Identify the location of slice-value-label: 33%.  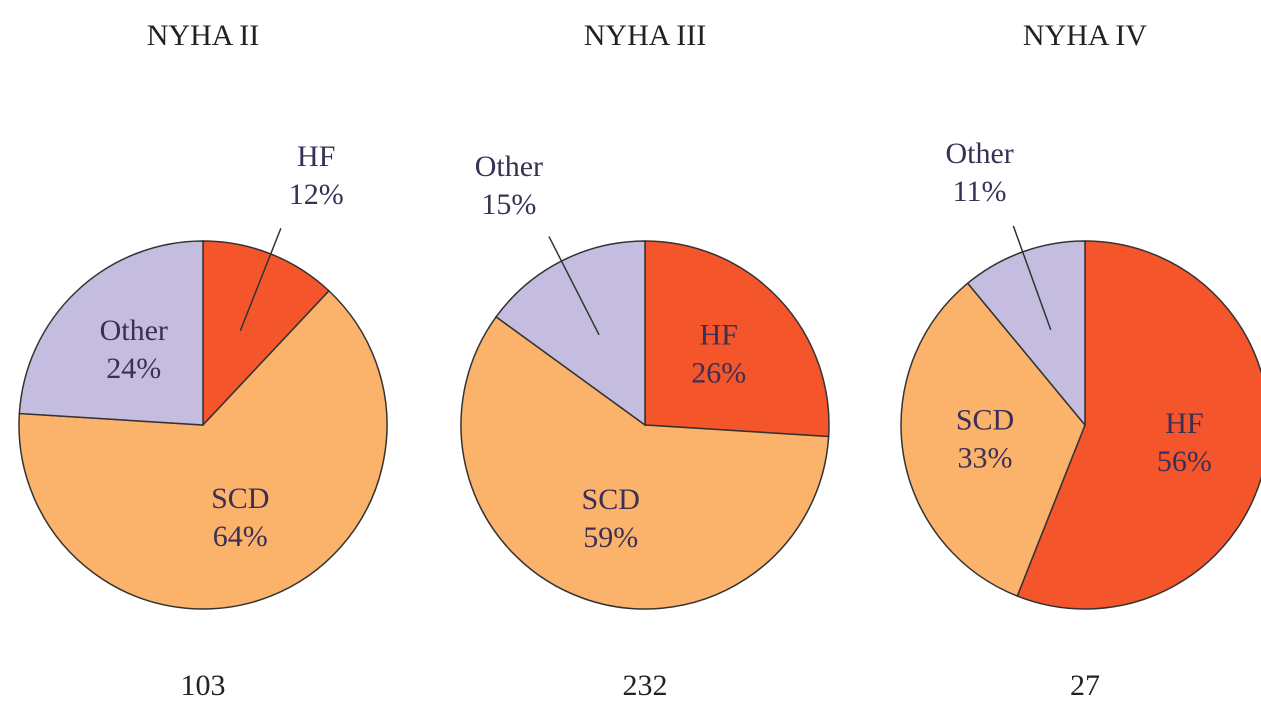
(985, 458).